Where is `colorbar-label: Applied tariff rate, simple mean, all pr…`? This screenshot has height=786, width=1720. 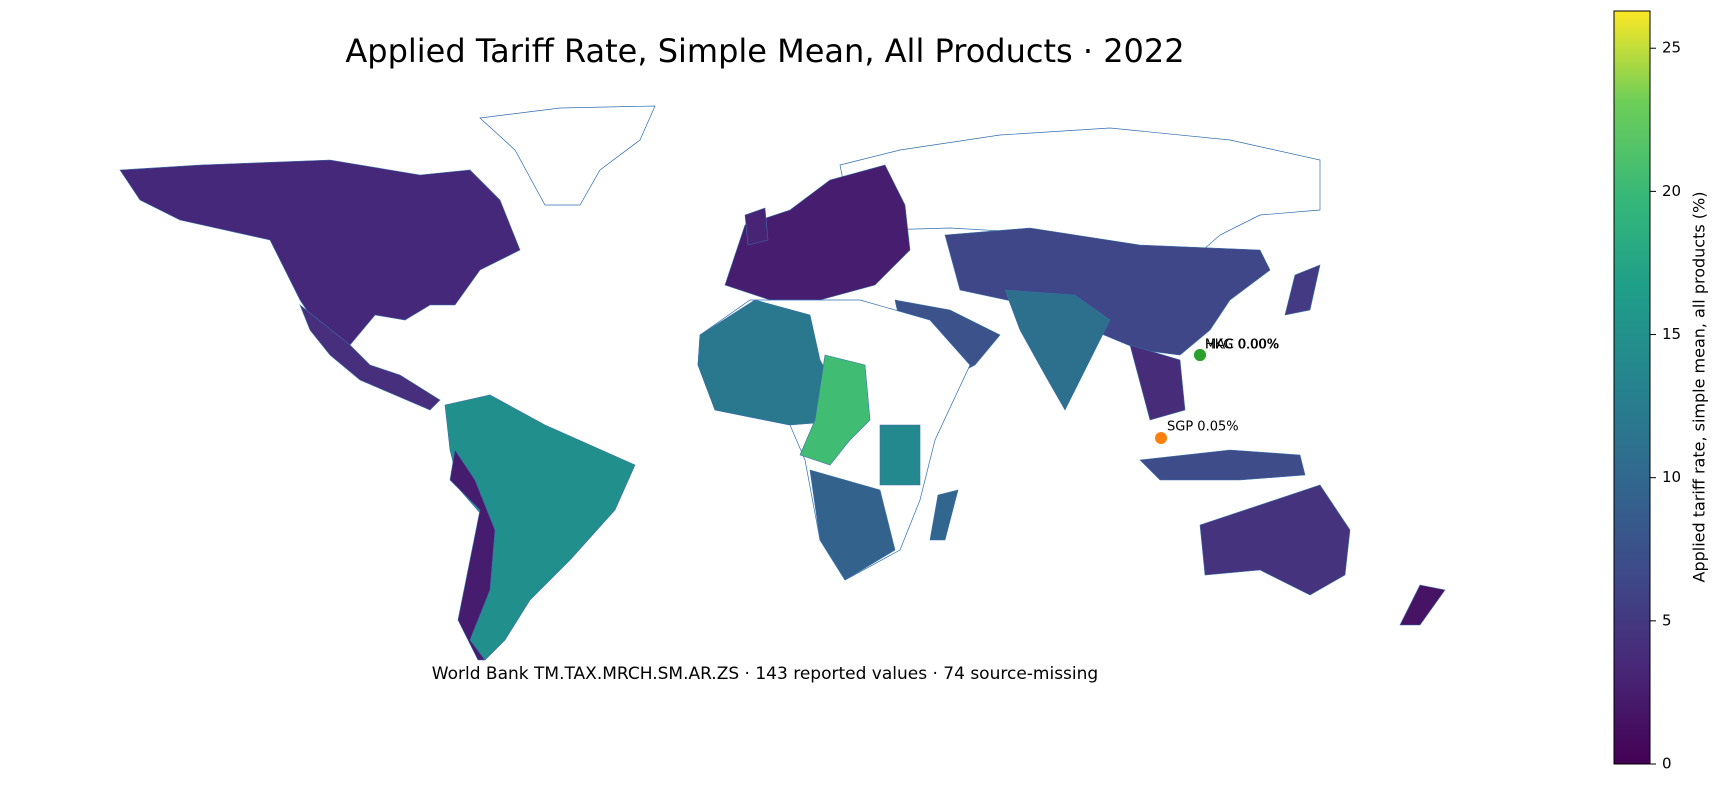 colorbar-label: Applied tariff rate, simple mean, all pr… is located at coordinates (1699, 387).